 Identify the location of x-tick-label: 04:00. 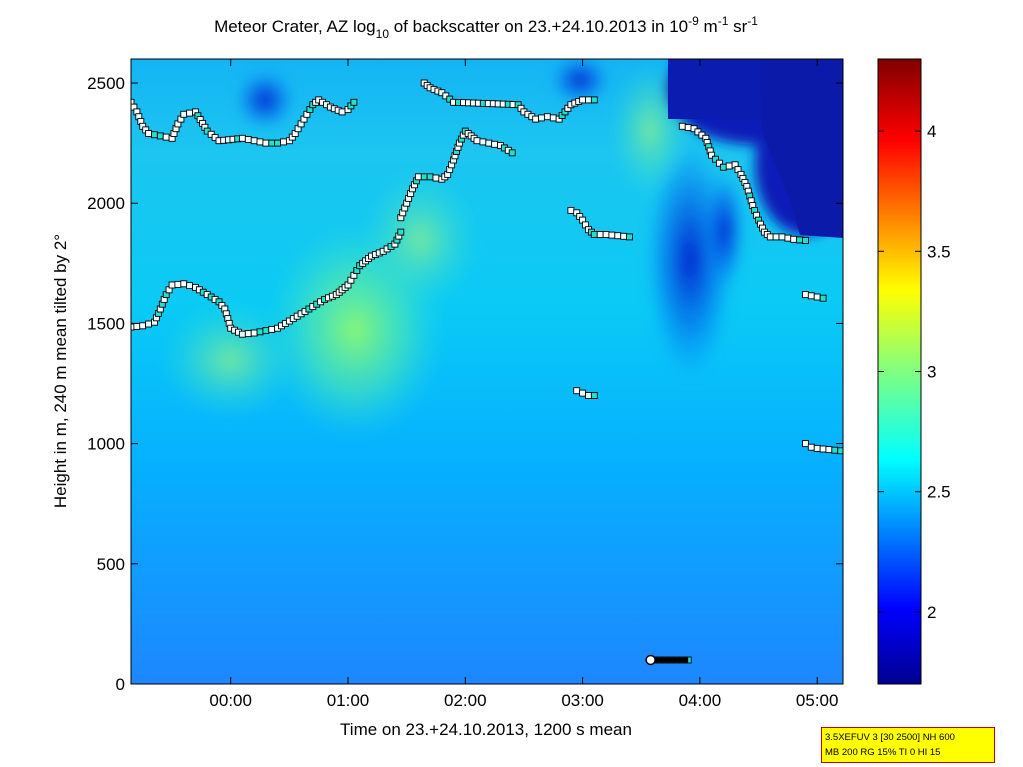
(700, 700).